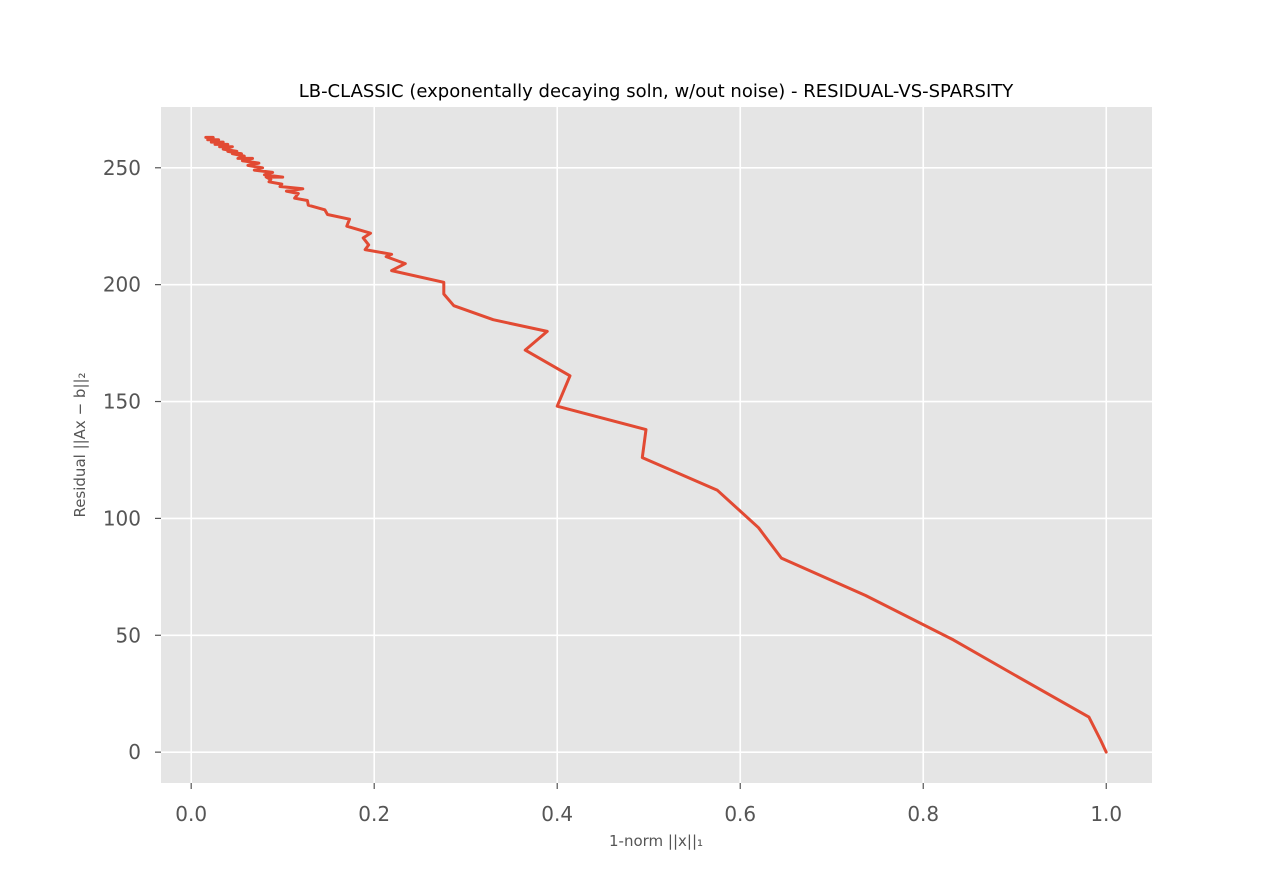 Image resolution: width=1280 pixels, height=880 pixels. Describe the element at coordinates (134, 752) in the screenshot. I see `y-tick-label: 0` at that location.